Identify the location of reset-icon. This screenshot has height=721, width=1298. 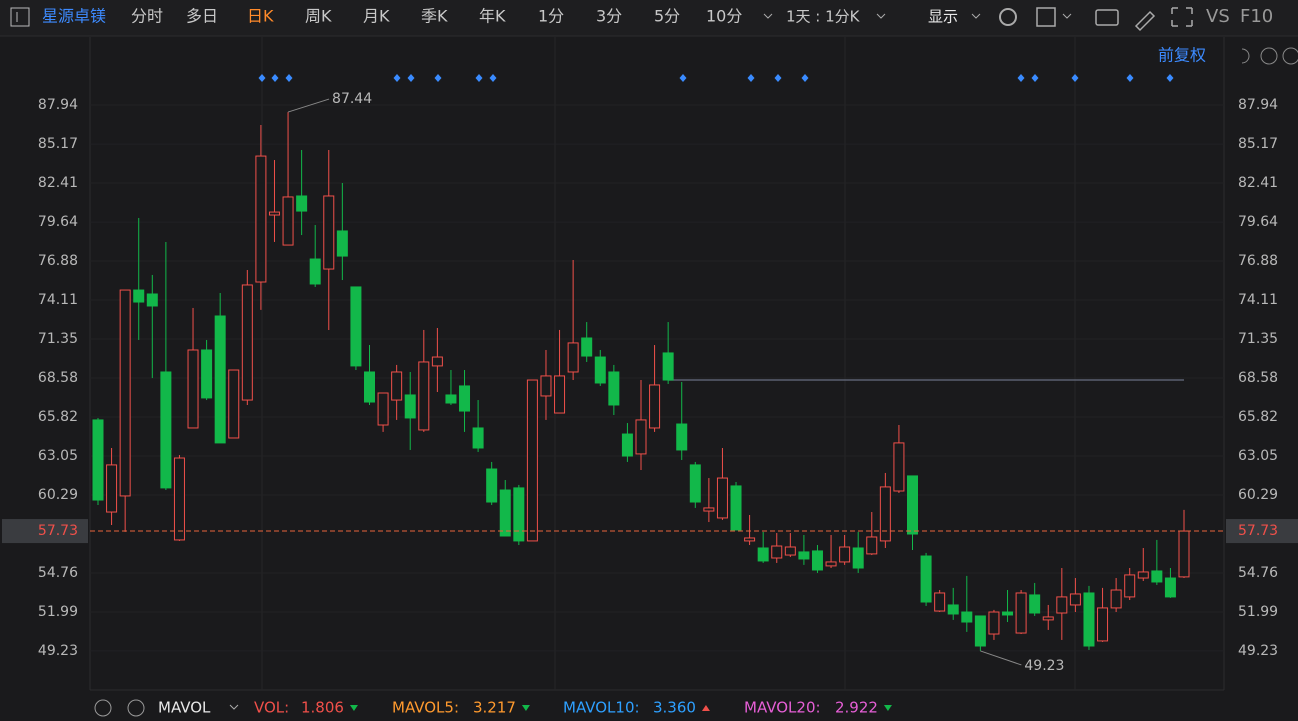
(1245, 56).